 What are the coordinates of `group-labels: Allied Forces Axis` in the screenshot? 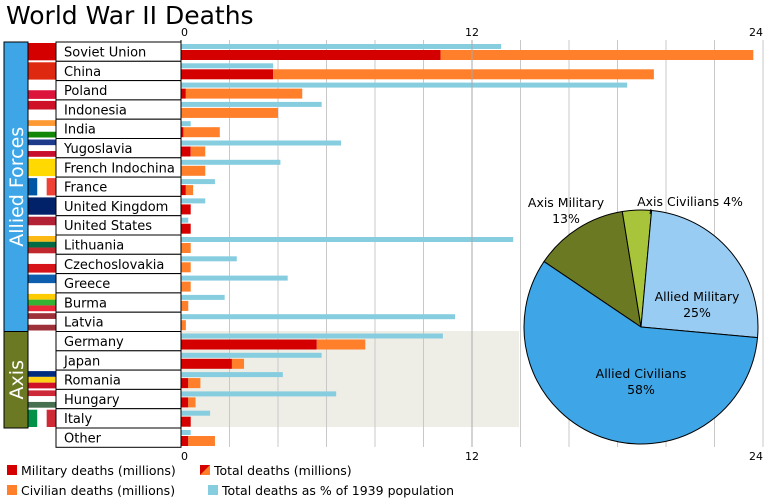 It's located at (16, 235).